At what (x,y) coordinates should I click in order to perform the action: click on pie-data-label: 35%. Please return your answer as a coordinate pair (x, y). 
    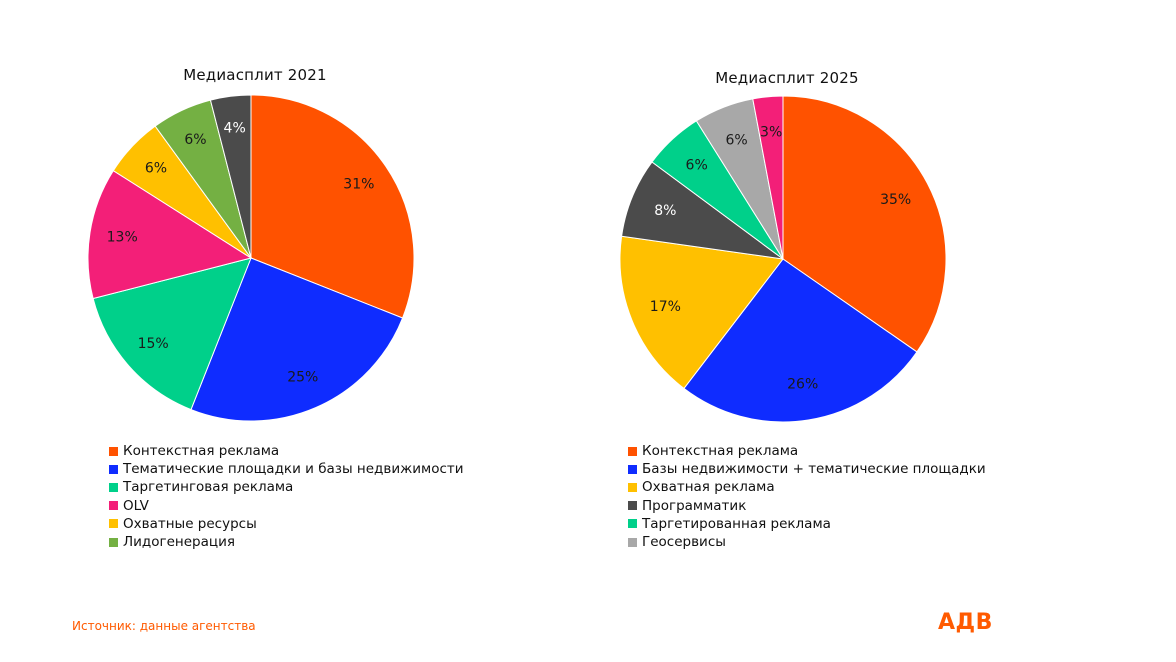
    Looking at the image, I should click on (895, 200).